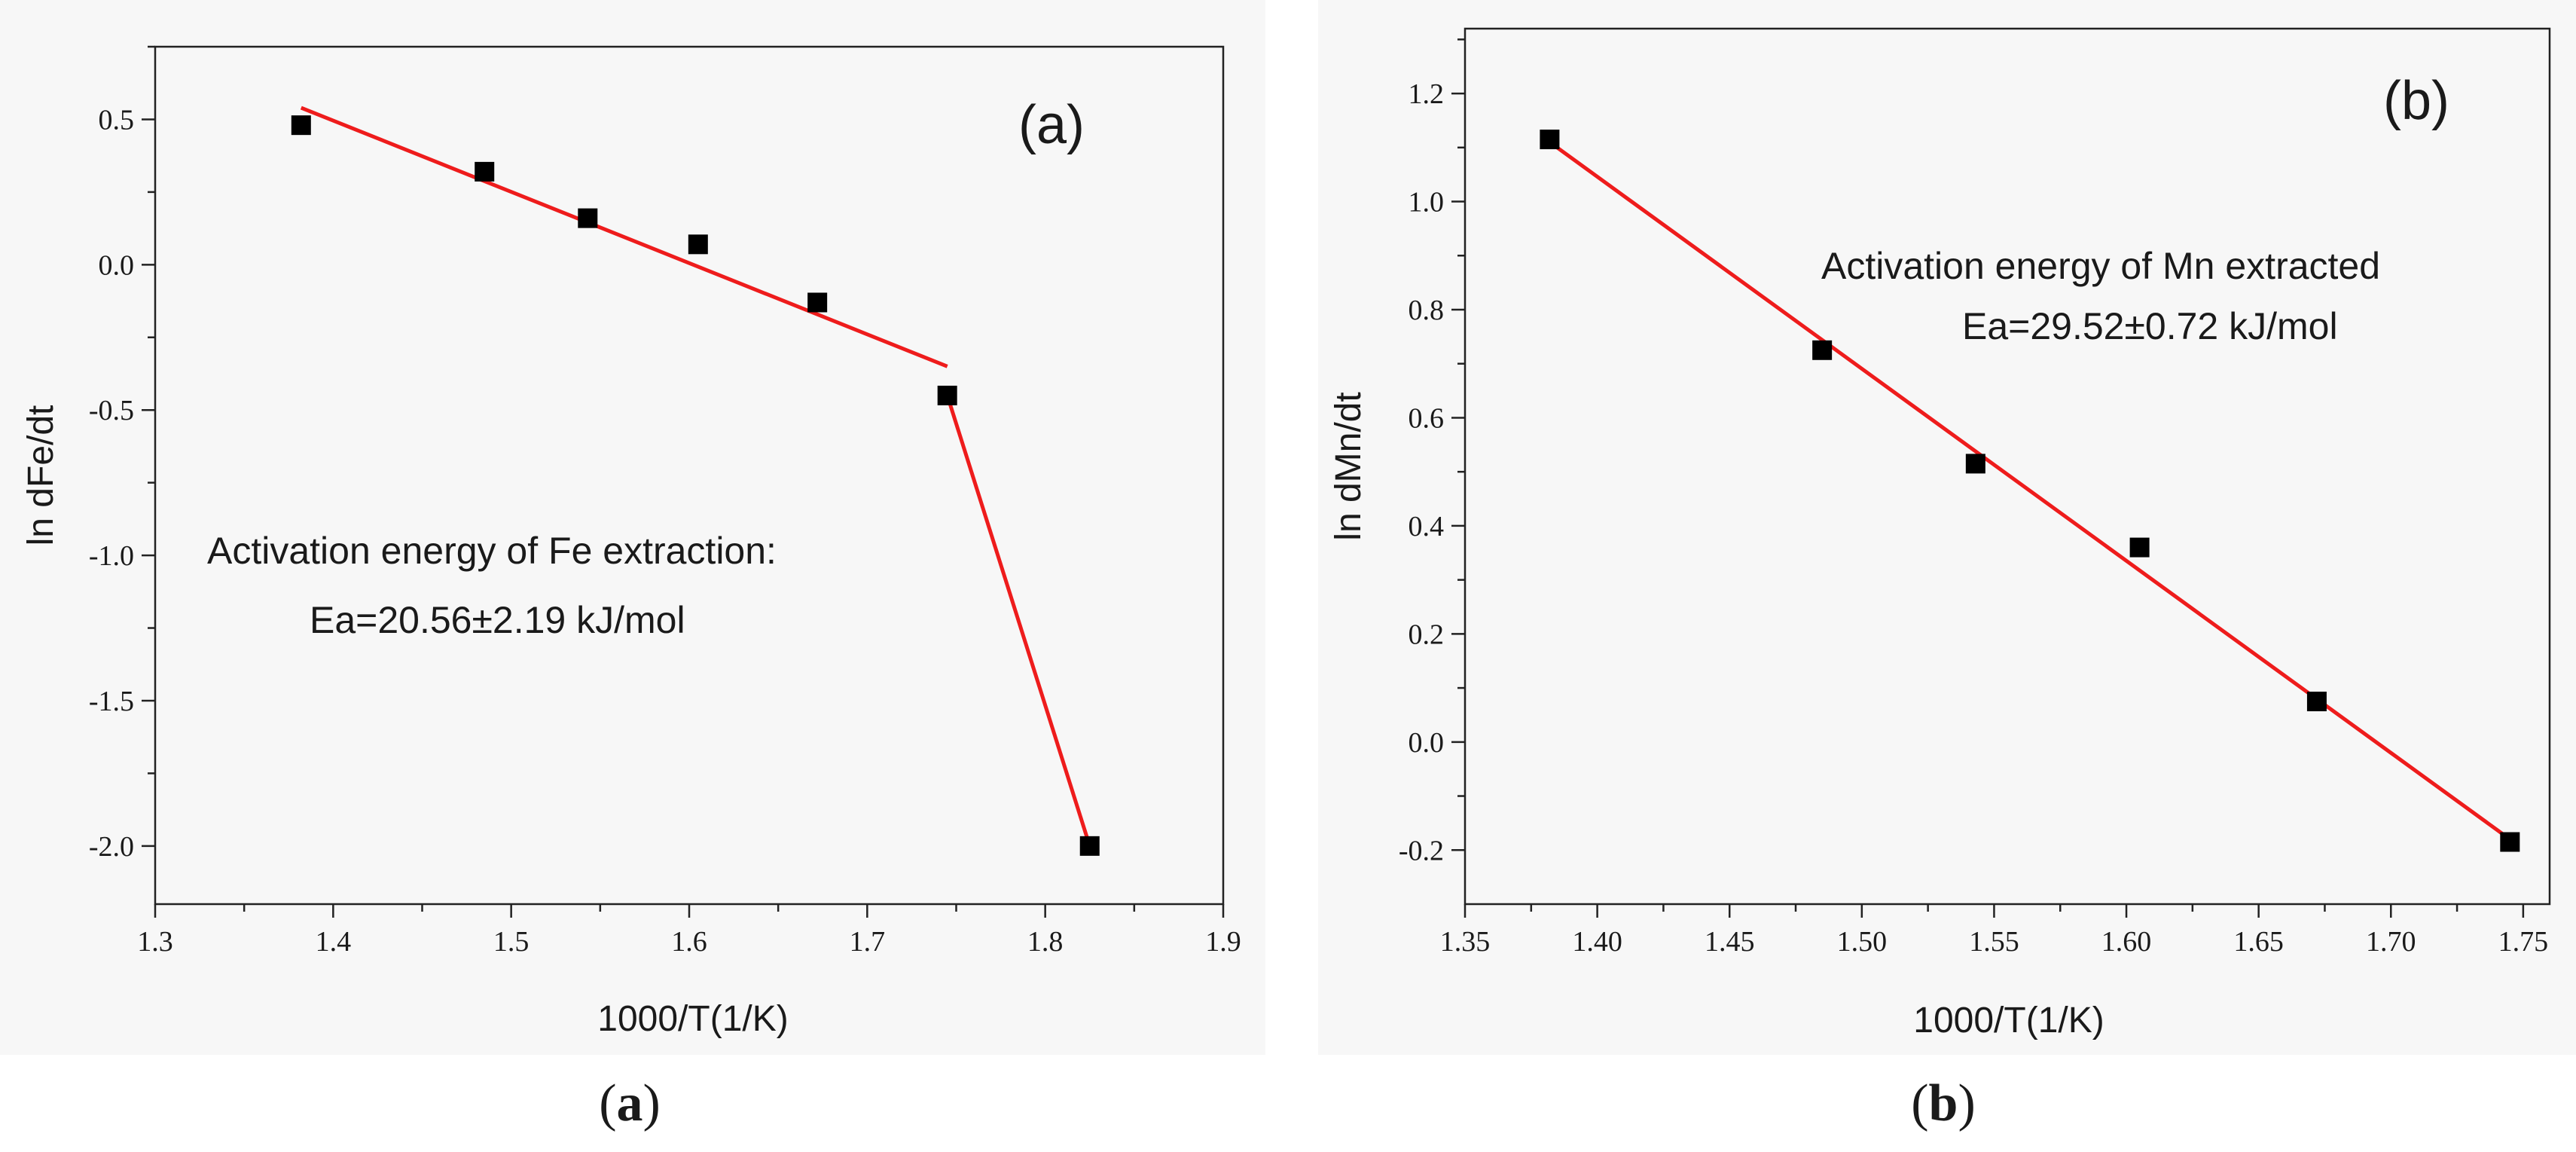 Image resolution: width=2576 pixels, height=1152 pixels. Describe the element at coordinates (112, 701) in the screenshot. I see `y-tick-label: -1.5` at that location.